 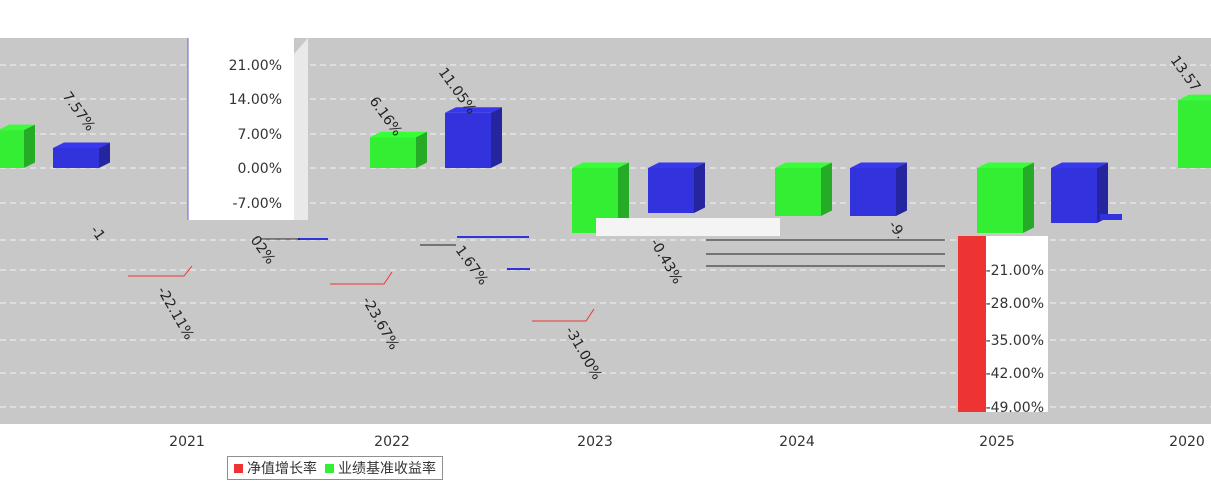 I want to click on legend-swatch-net-value, so click(x=238, y=468).